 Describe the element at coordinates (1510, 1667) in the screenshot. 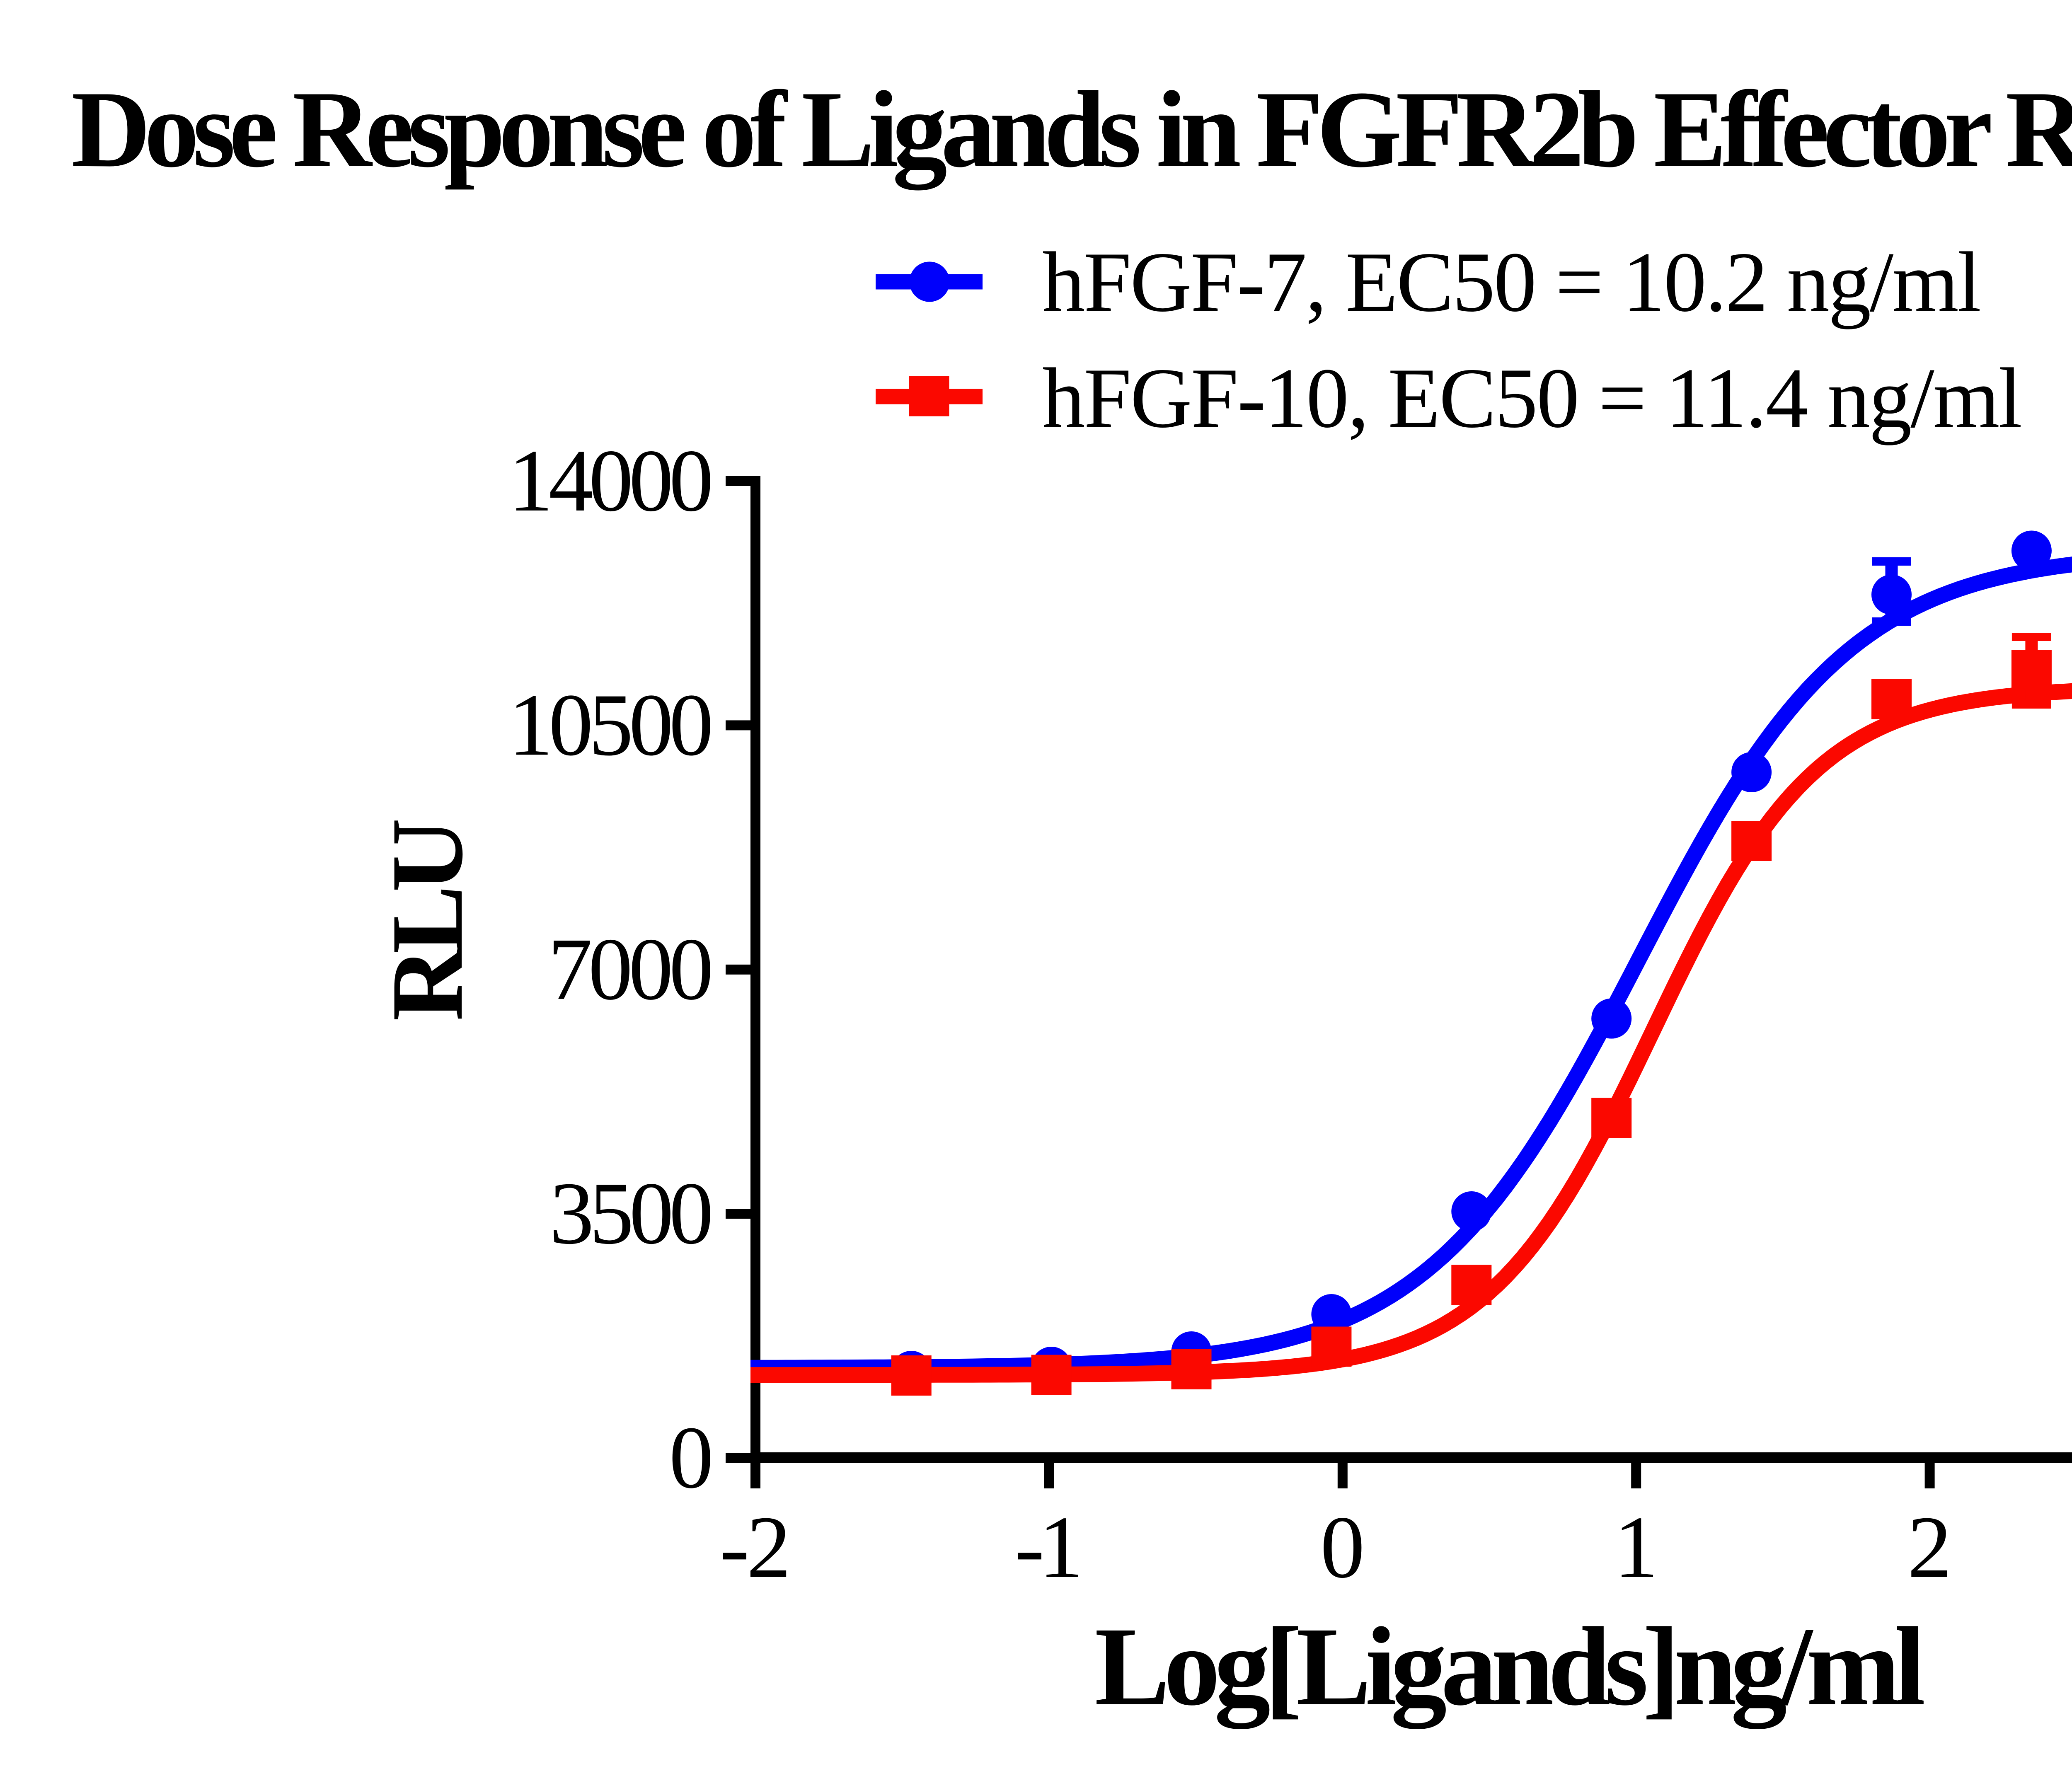

I see `svg-text: Log[Ligands]ng/ml` at that location.